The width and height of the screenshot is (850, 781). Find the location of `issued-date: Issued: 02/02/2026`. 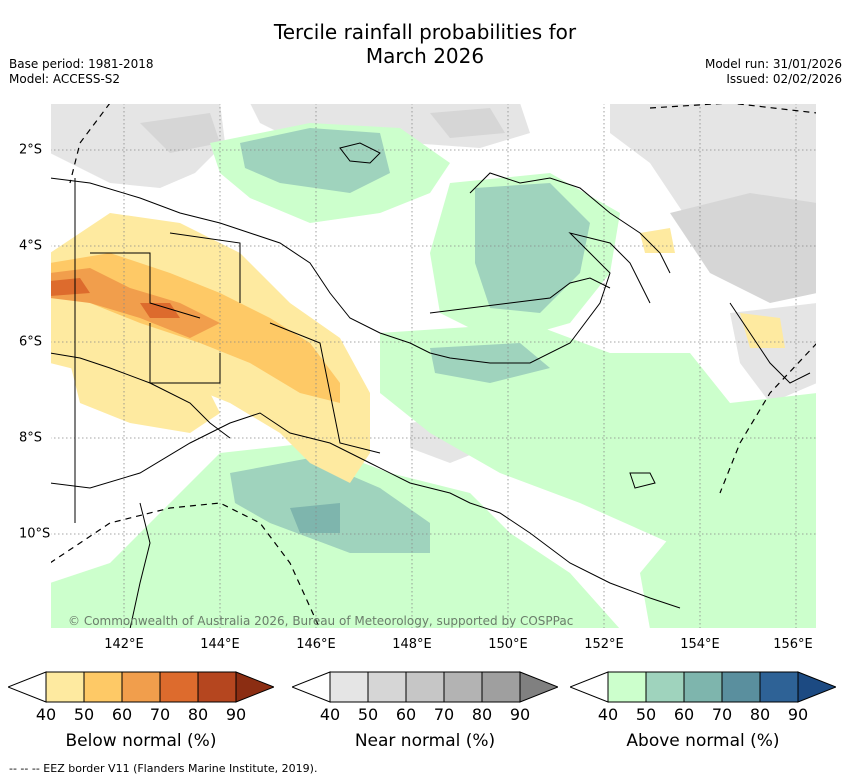

issued-date: Issued: 02/02/2026 is located at coordinates (784, 79).